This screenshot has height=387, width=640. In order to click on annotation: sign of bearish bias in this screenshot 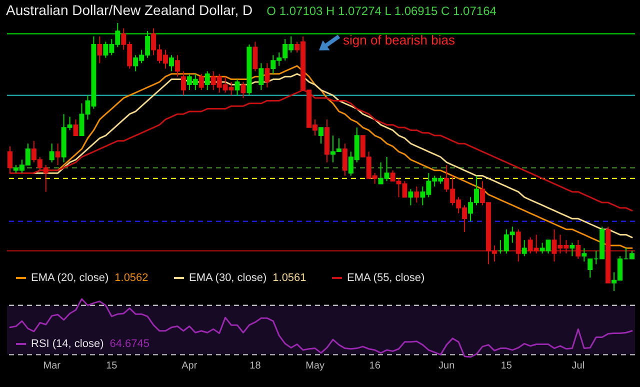, I will do `click(399, 40)`.